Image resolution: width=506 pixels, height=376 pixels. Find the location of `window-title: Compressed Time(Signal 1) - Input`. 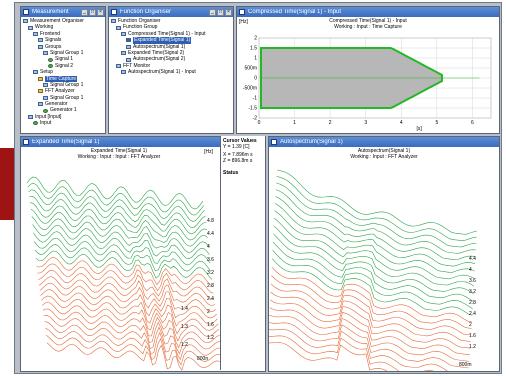

window-title: Compressed Time(Signal 1) - Input is located at coordinates (295, 12).